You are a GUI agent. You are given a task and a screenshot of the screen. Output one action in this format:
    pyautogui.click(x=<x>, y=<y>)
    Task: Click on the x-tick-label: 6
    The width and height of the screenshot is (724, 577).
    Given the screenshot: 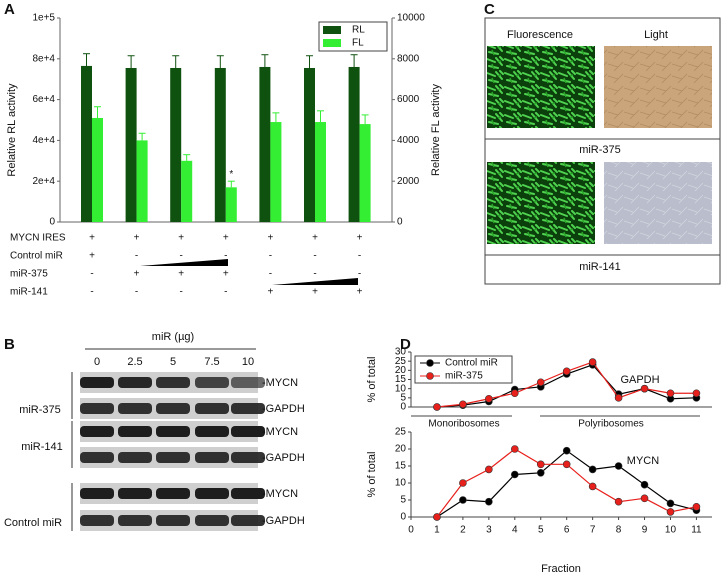 What is the action you would take?
    pyautogui.click(x=567, y=530)
    